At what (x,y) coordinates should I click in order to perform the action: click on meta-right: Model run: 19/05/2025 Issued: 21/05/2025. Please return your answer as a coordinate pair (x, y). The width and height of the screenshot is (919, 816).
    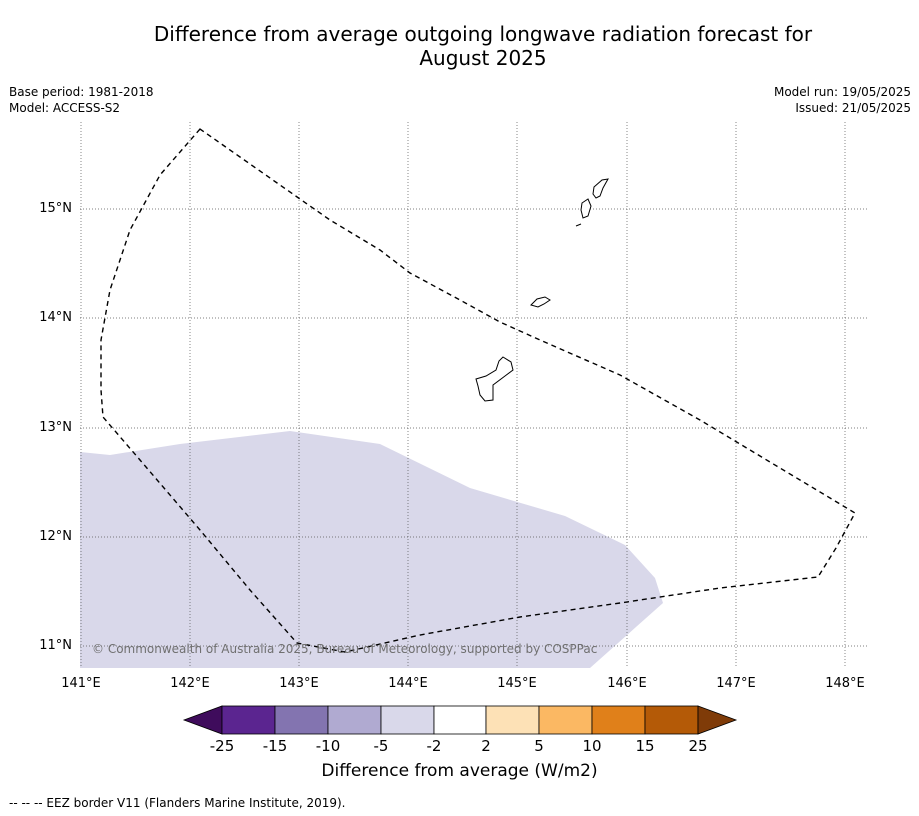
    Looking at the image, I should click on (842, 100).